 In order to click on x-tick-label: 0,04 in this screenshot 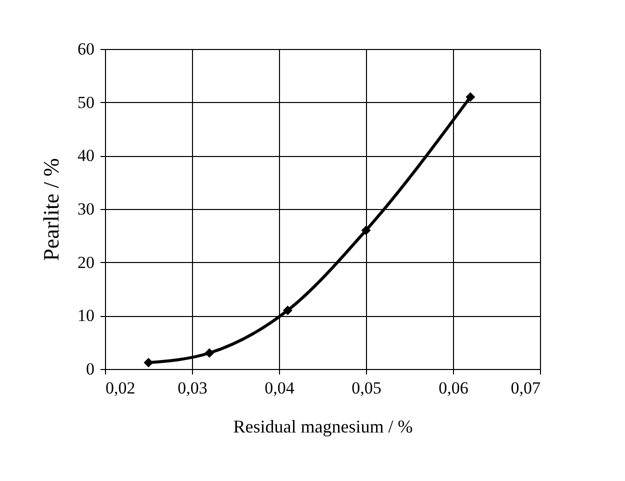, I will do `click(279, 388)`.